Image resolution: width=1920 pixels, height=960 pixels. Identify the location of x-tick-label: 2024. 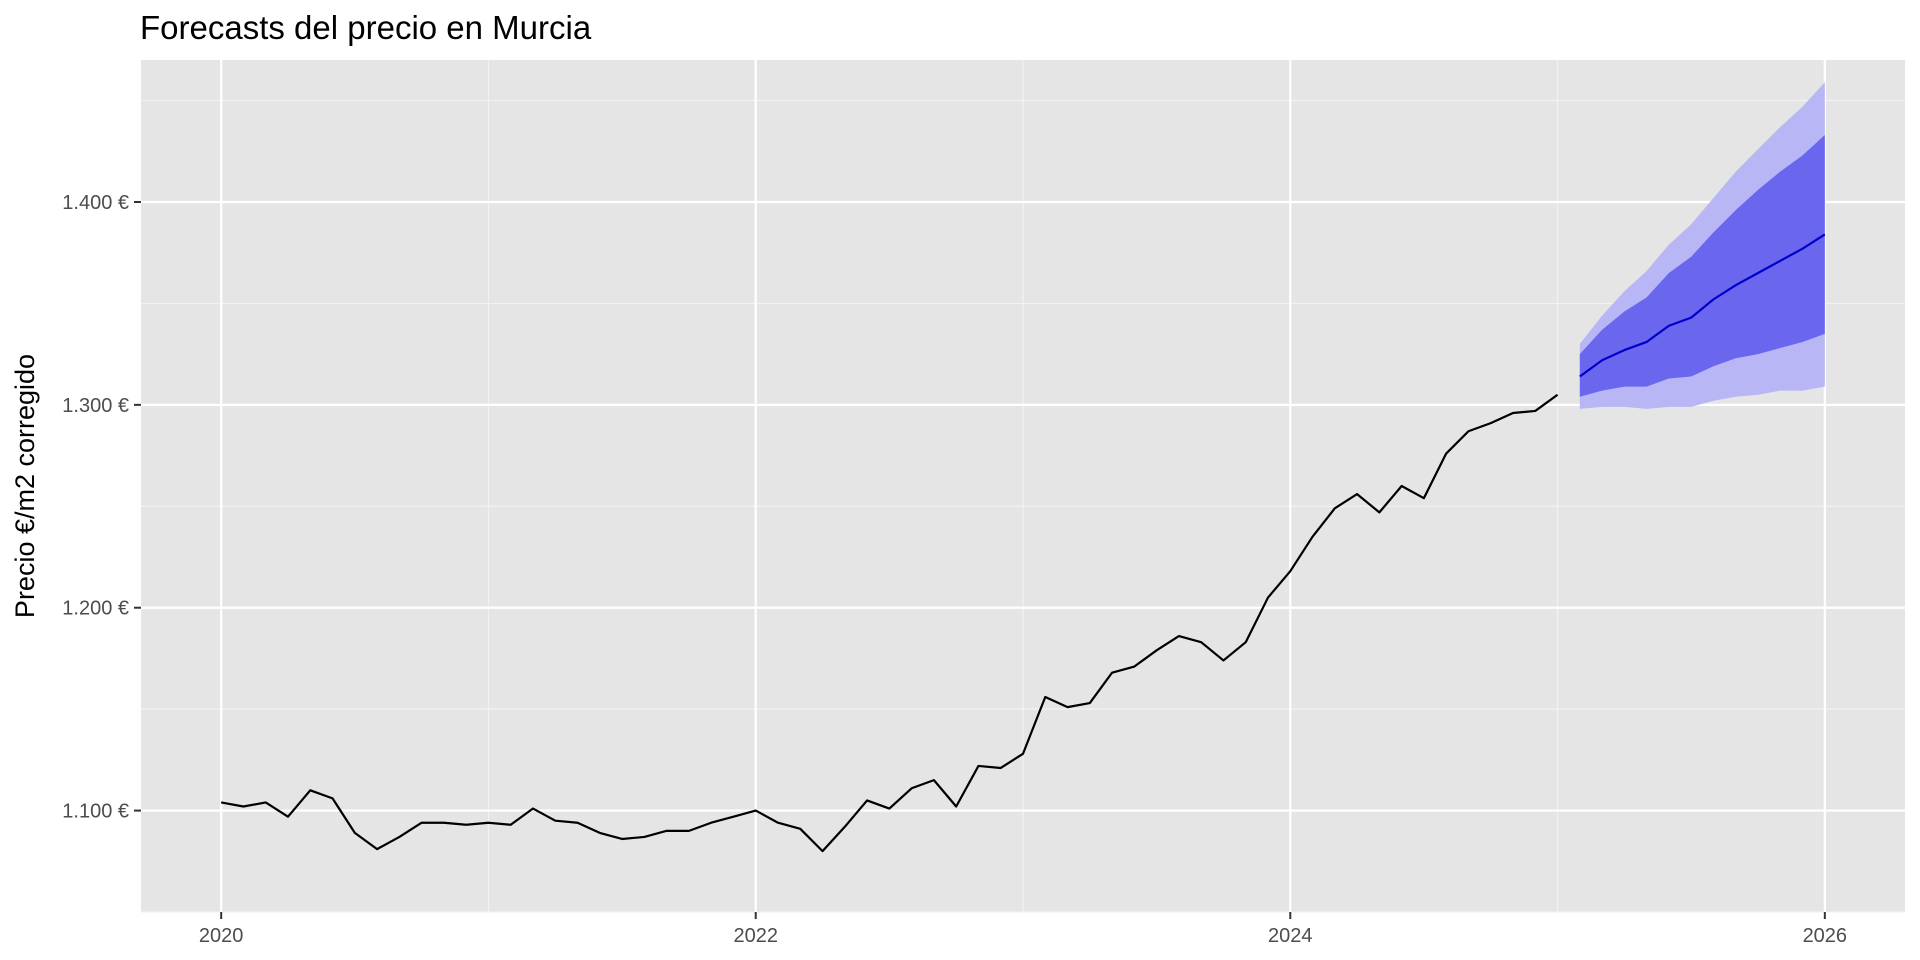
(1290, 936).